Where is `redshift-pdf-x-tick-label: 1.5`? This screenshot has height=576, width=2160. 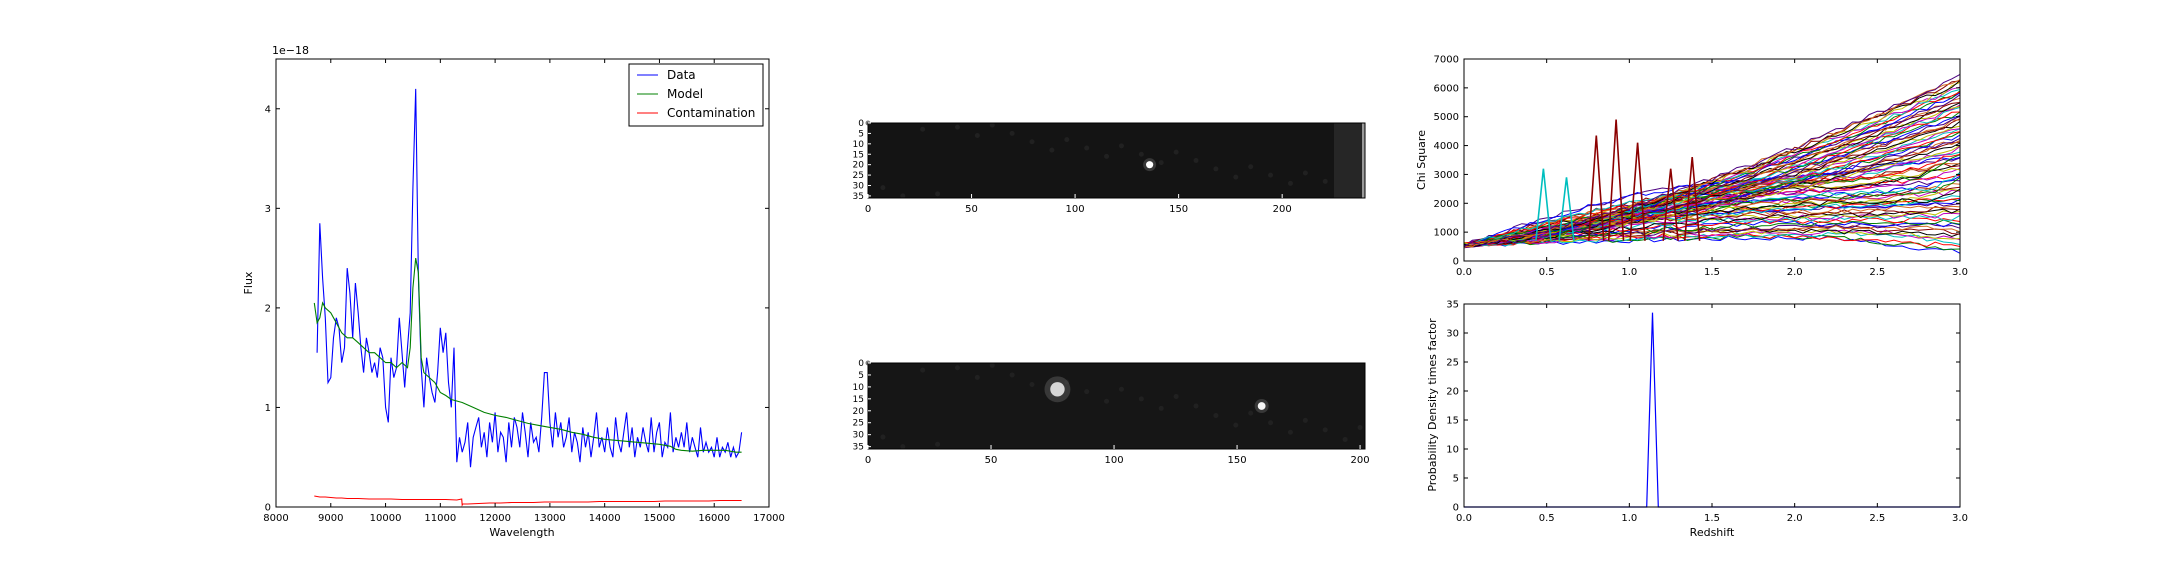
redshift-pdf-x-tick-label: 1.5 is located at coordinates (1712, 518).